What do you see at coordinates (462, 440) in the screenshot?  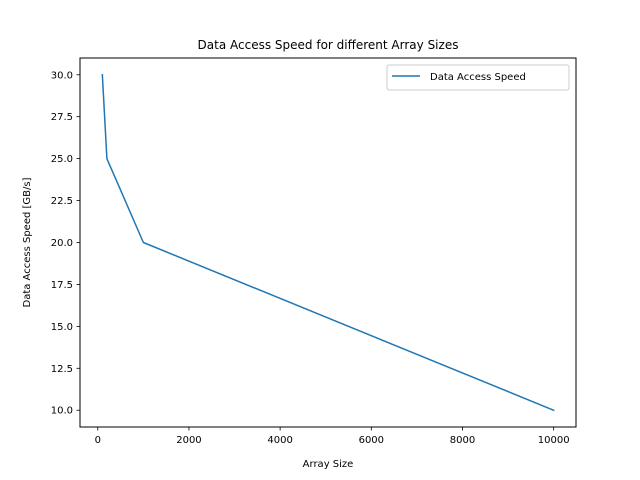 I see `x-tick-label: 8000` at bounding box center [462, 440].